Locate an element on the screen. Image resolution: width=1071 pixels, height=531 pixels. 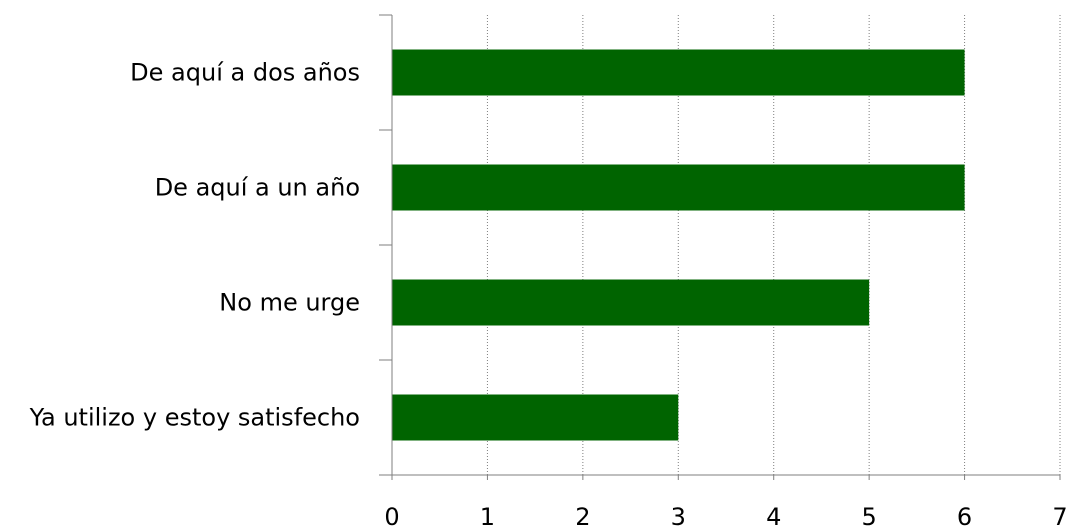
x-tick-label: 1 is located at coordinates (487, 517).